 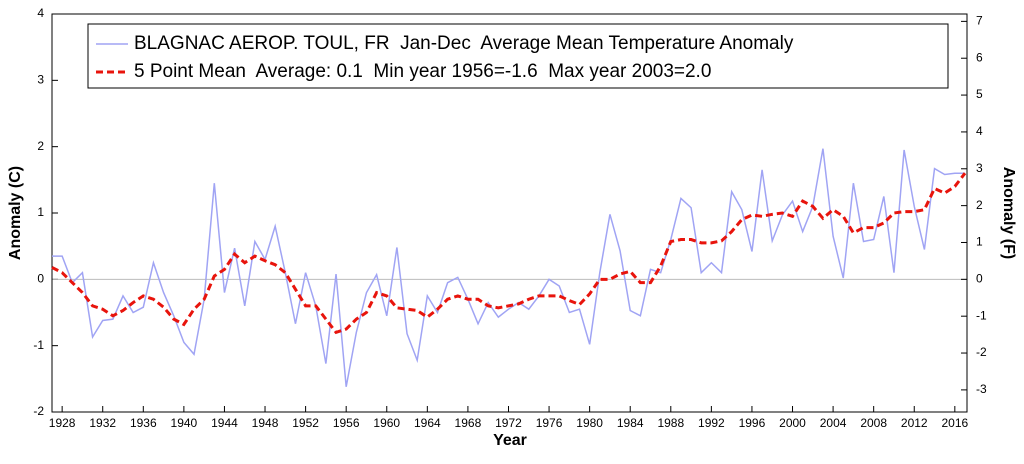 What do you see at coordinates (40, 212) in the screenshot?
I see `y-tick-label: 1` at bounding box center [40, 212].